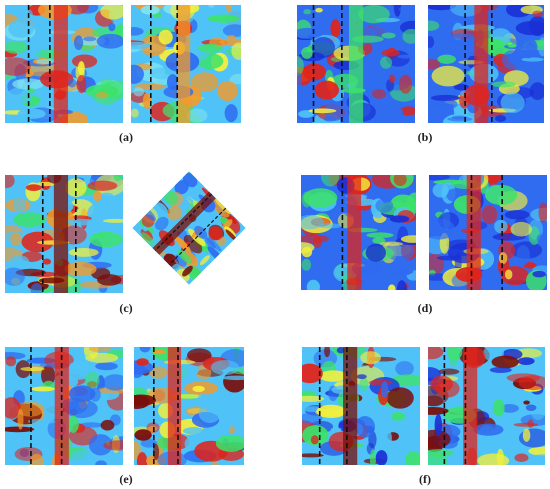 Image resolution: width=550 pixels, height=489 pixels. I want to click on heatmap-a-left-svg, so click(64, 64).